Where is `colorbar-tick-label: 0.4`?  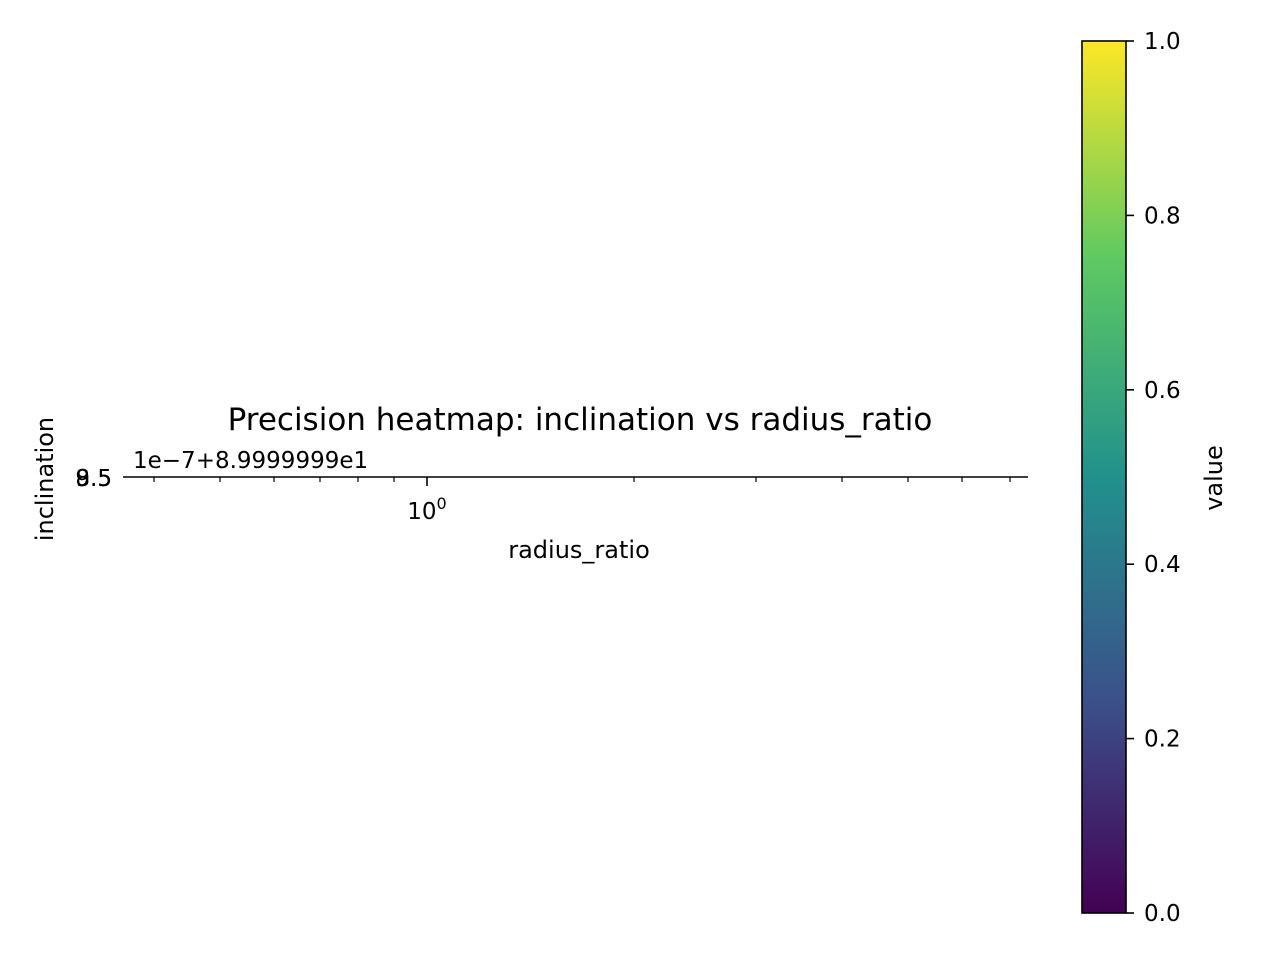
colorbar-tick-label: 0.4 is located at coordinates (1162, 565).